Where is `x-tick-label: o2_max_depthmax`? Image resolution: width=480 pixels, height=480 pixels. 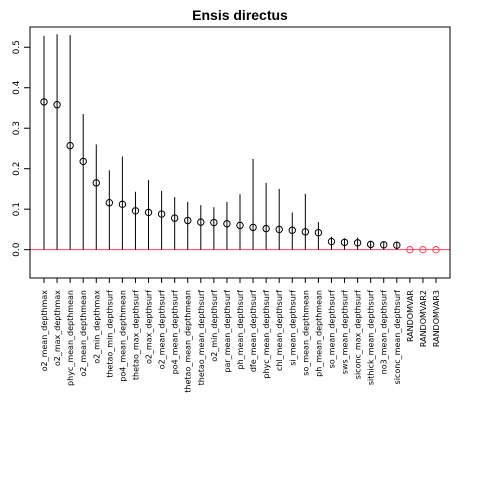 x-tick-label: o2_max_depthmax is located at coordinates (57, 328).